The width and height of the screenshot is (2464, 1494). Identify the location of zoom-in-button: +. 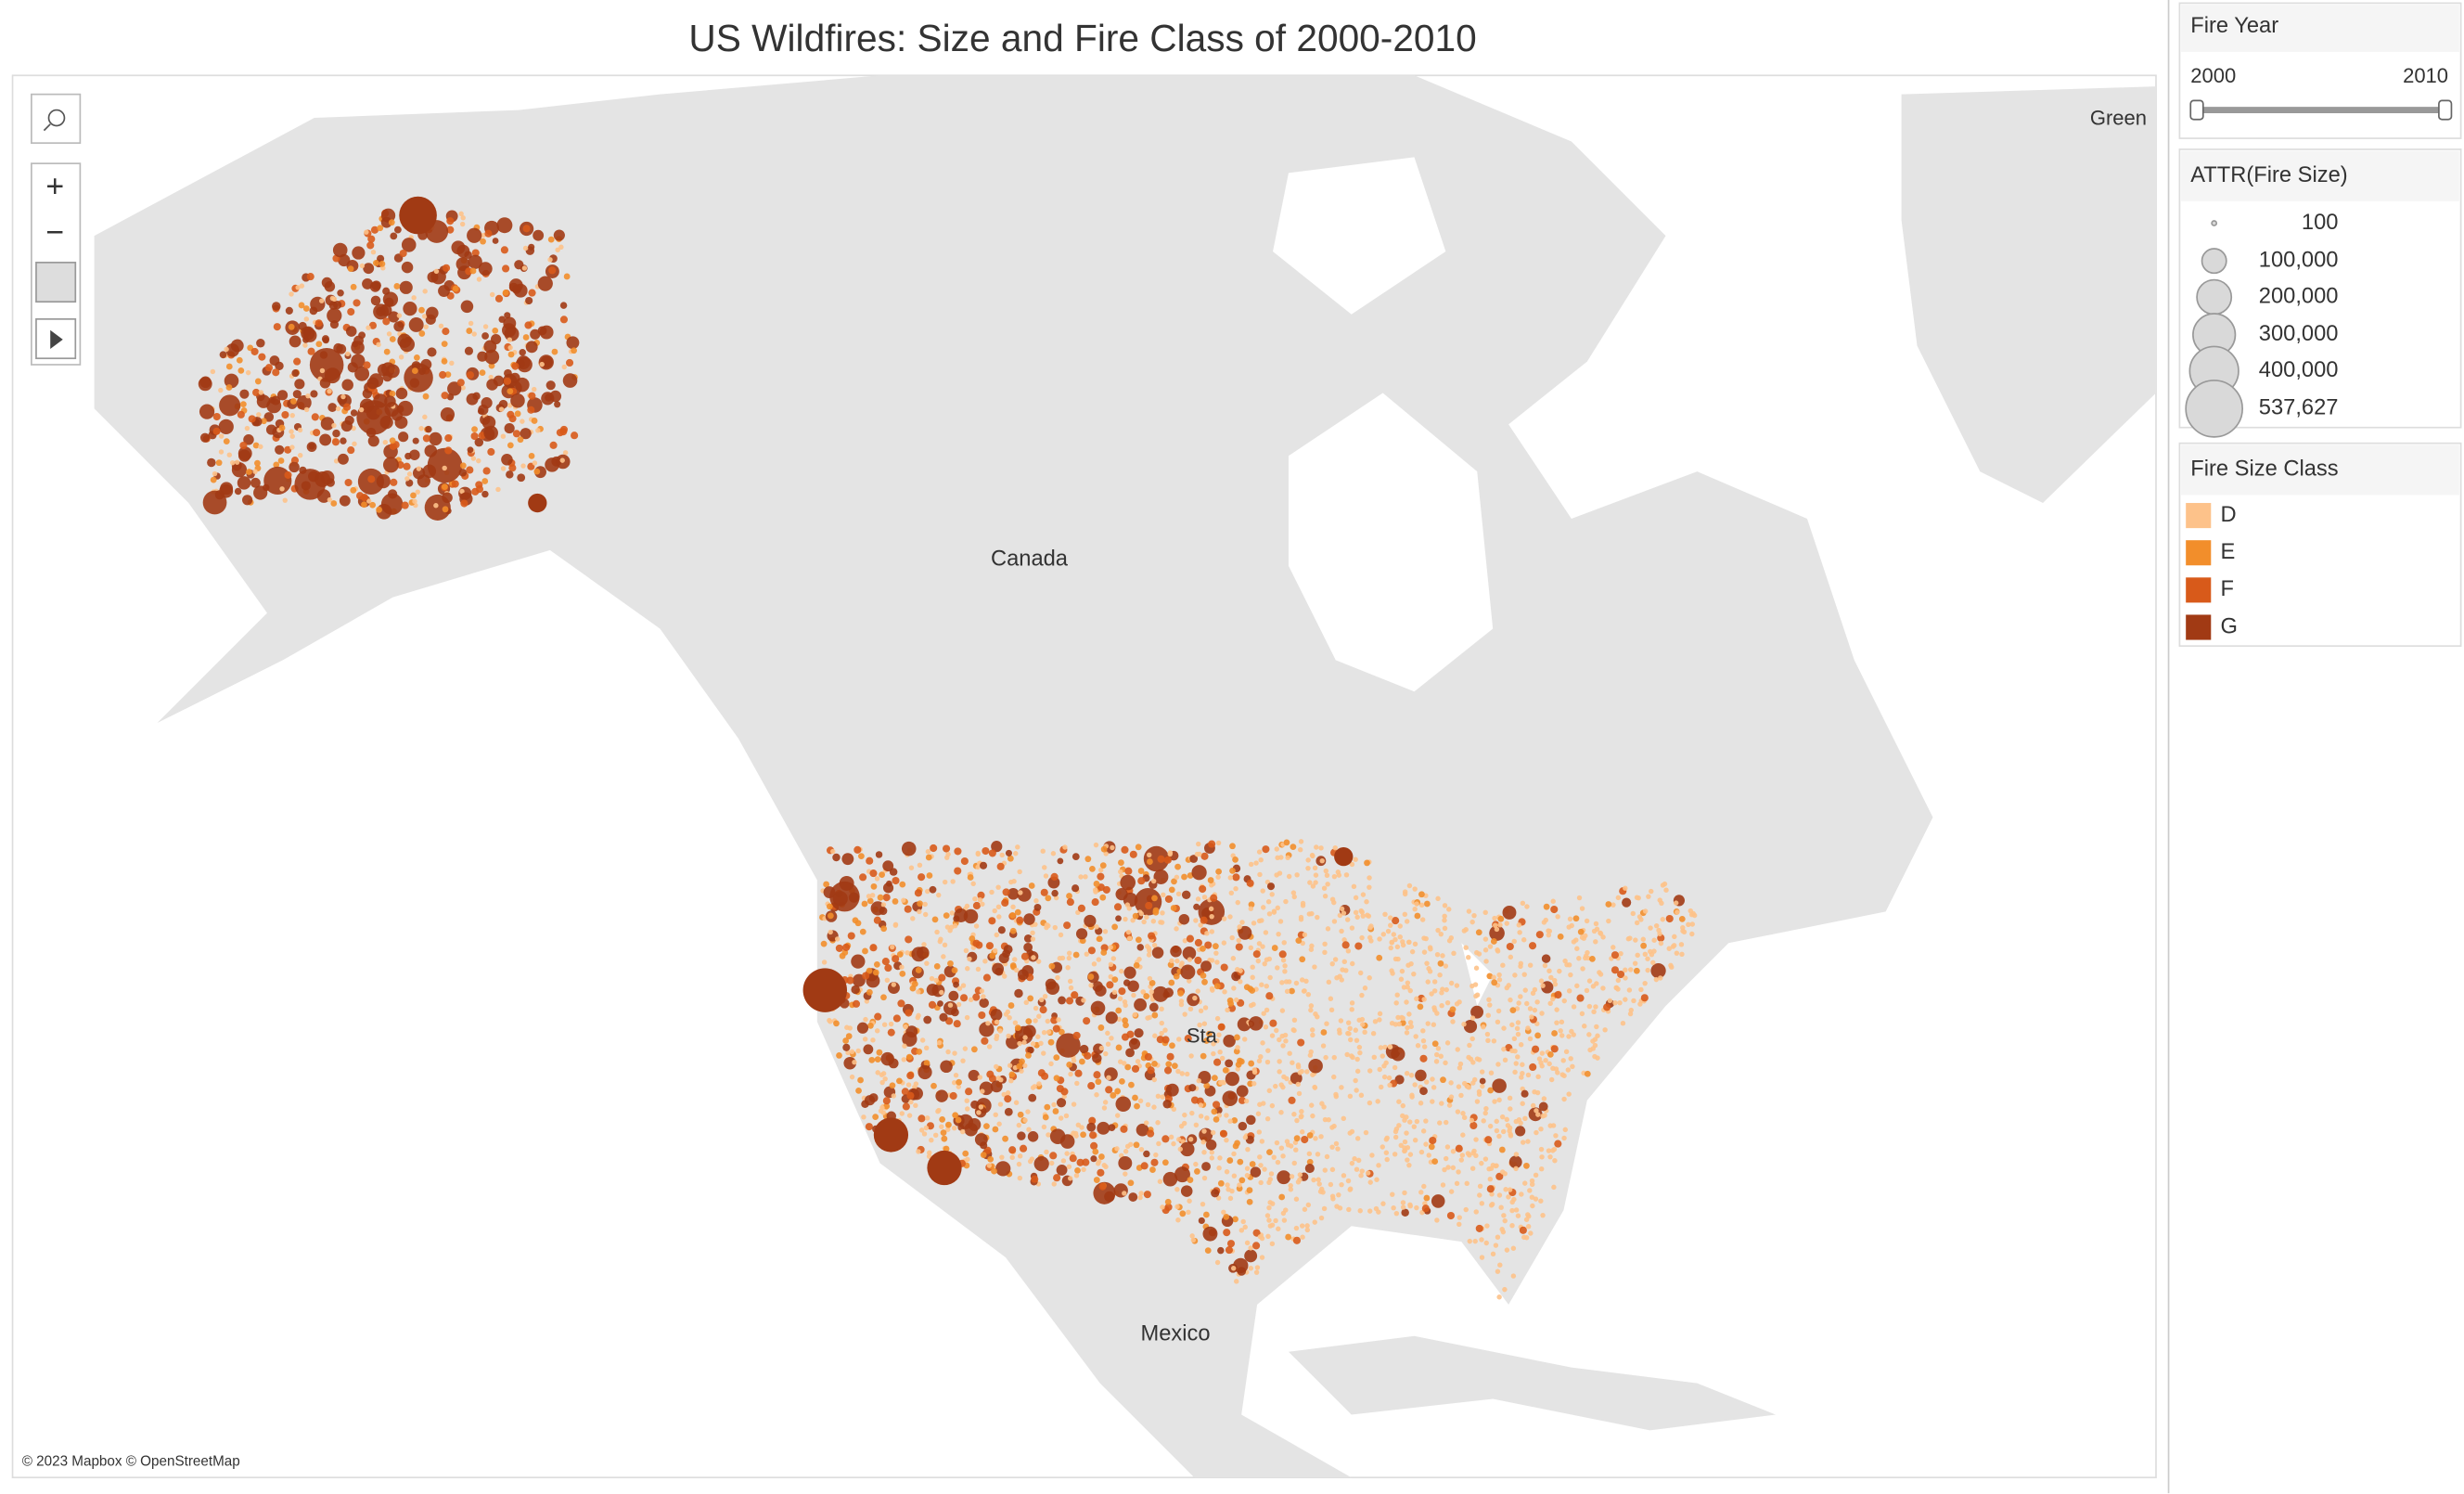
(54, 186).